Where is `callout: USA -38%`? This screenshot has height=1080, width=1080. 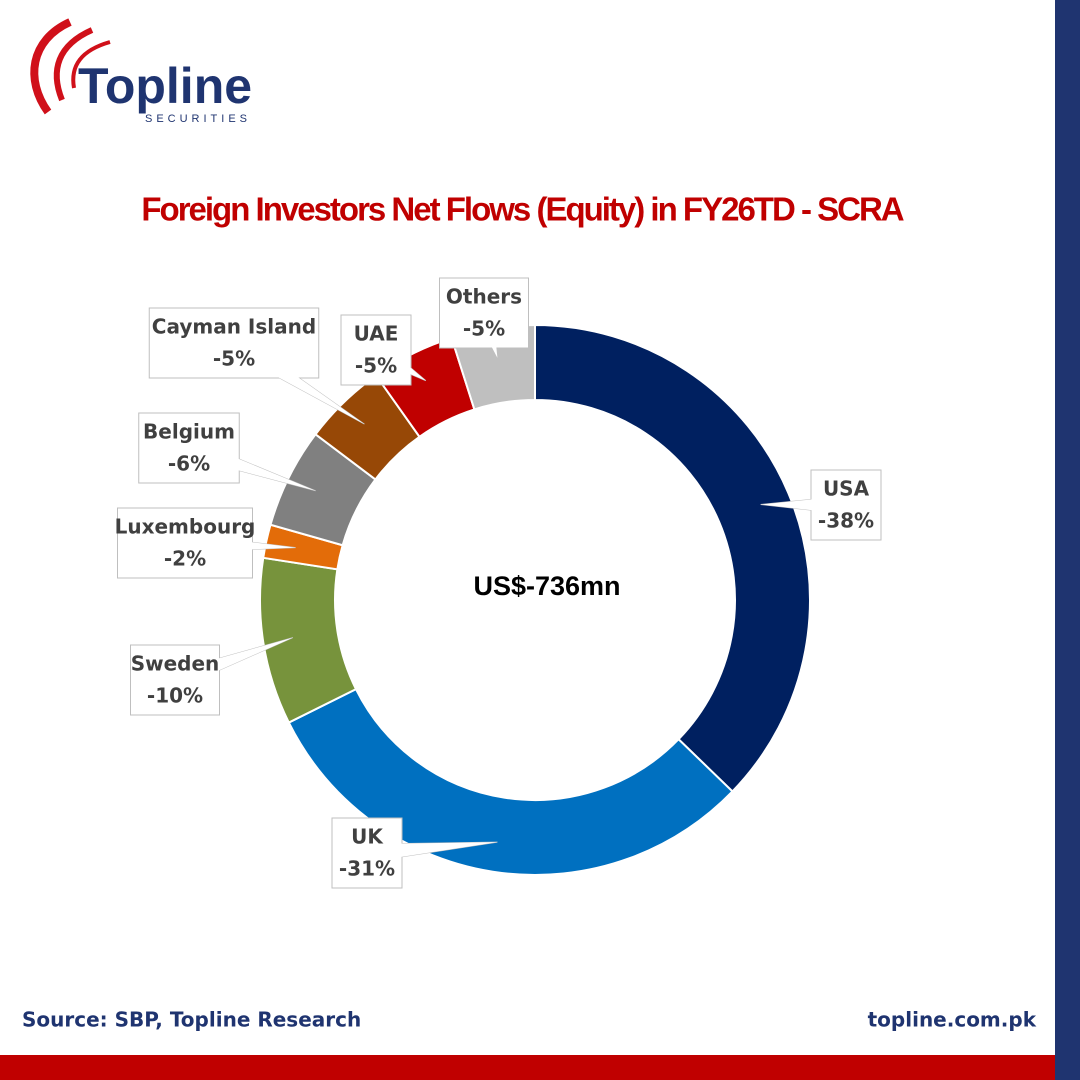
callout: USA -38% is located at coordinates (821, 505).